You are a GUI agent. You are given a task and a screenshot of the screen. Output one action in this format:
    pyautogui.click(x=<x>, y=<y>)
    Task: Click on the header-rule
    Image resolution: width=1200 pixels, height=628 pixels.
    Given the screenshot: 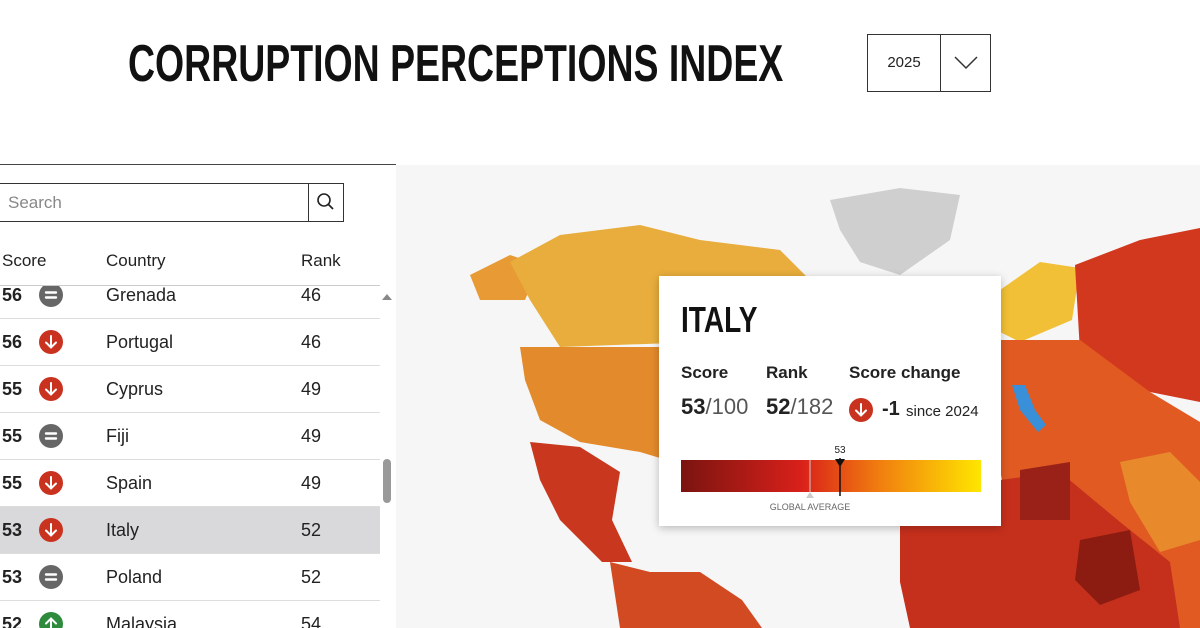 What is the action you would take?
    pyautogui.click(x=190, y=285)
    